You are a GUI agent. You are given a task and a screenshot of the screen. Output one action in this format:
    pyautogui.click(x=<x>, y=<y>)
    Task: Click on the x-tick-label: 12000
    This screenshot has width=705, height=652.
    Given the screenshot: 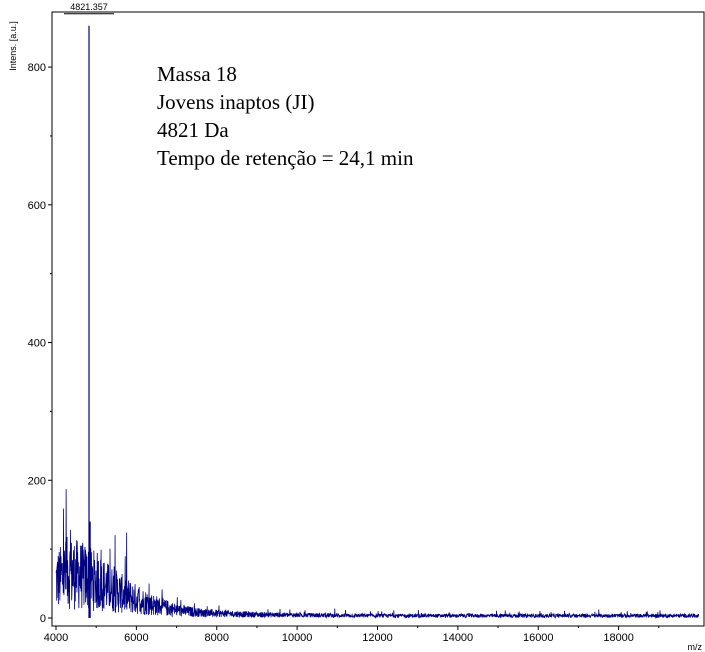 What is the action you would take?
    pyautogui.click(x=377, y=638)
    